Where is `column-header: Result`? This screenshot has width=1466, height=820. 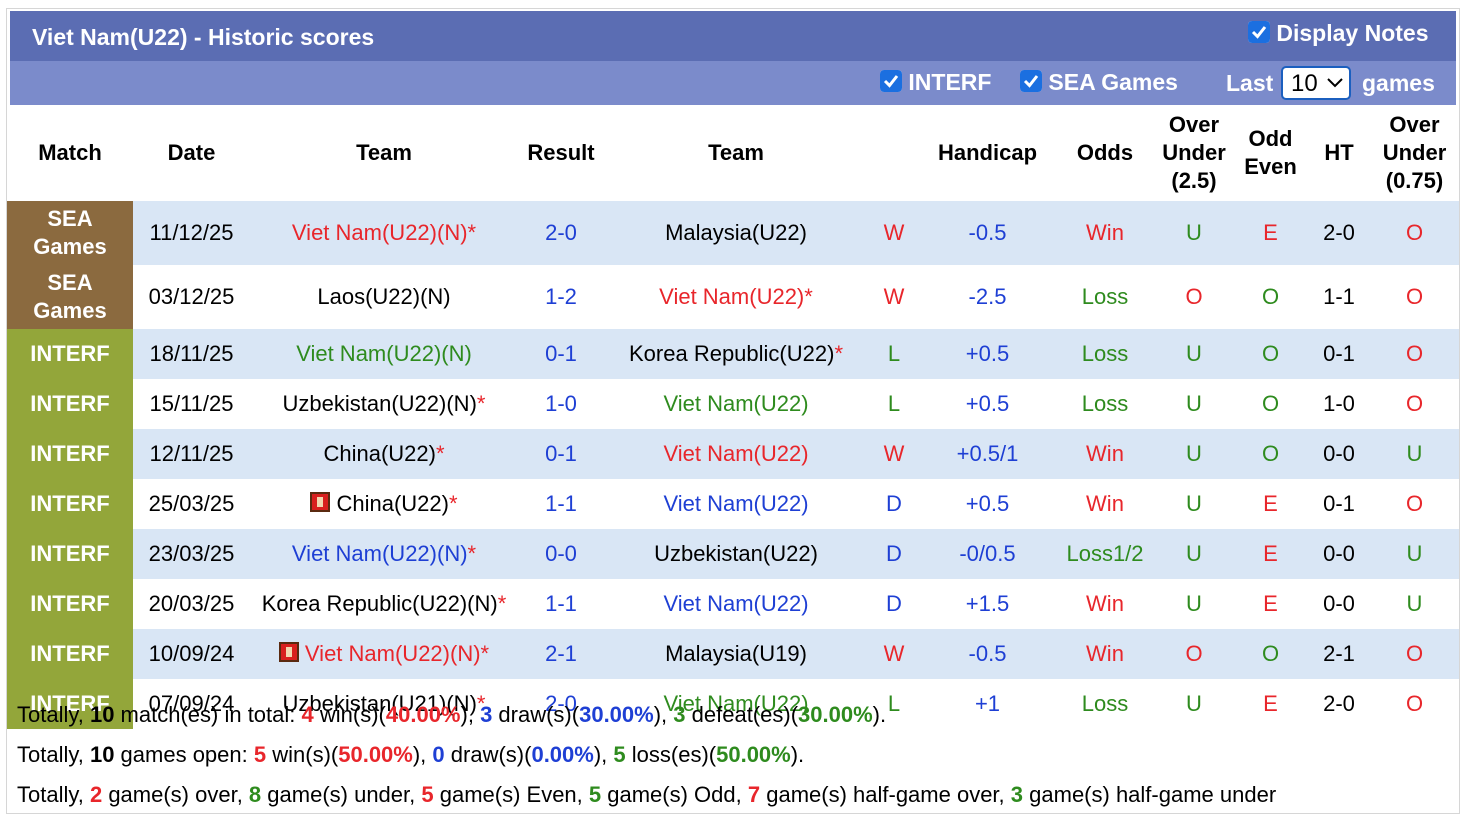
column-header: Result is located at coordinates (561, 152).